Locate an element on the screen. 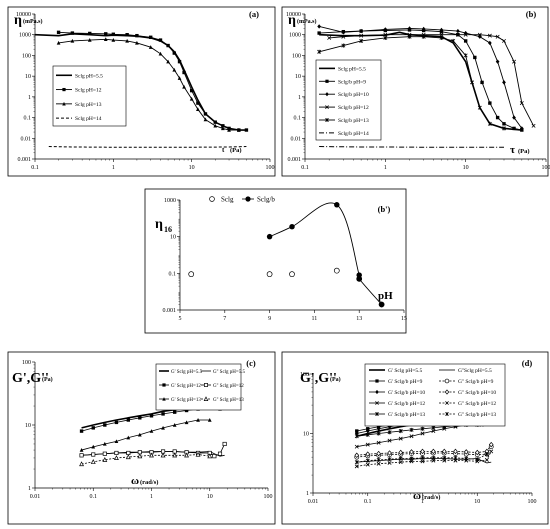  legend-label: G'' Sclg pH=5.5 is located at coordinates (229, 372).